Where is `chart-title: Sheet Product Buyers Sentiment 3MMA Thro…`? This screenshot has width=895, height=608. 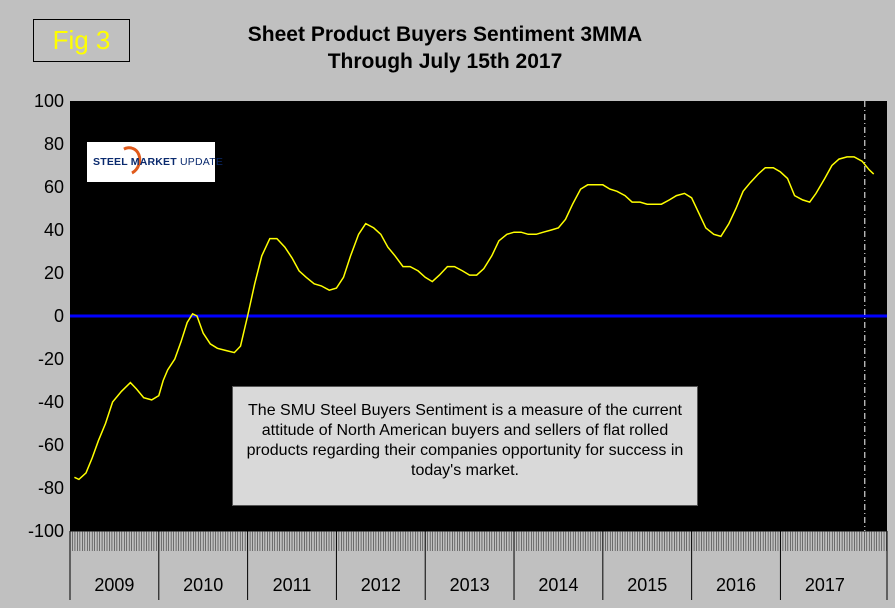 chart-title: Sheet Product Buyers Sentiment 3MMA Thro… is located at coordinates (445, 48).